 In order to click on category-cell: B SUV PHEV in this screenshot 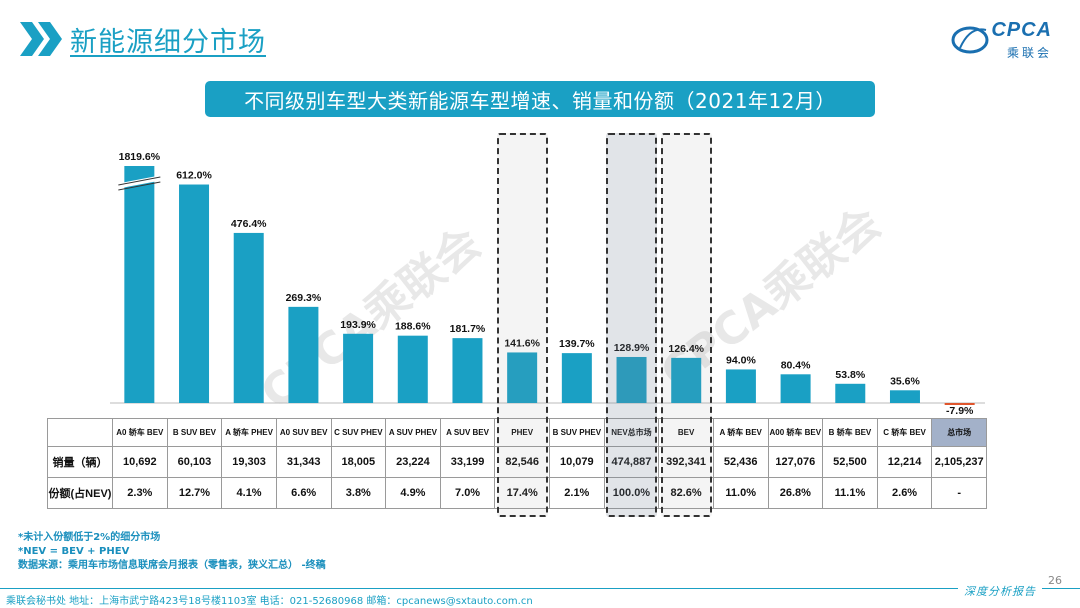, I will do `click(577, 432)`.